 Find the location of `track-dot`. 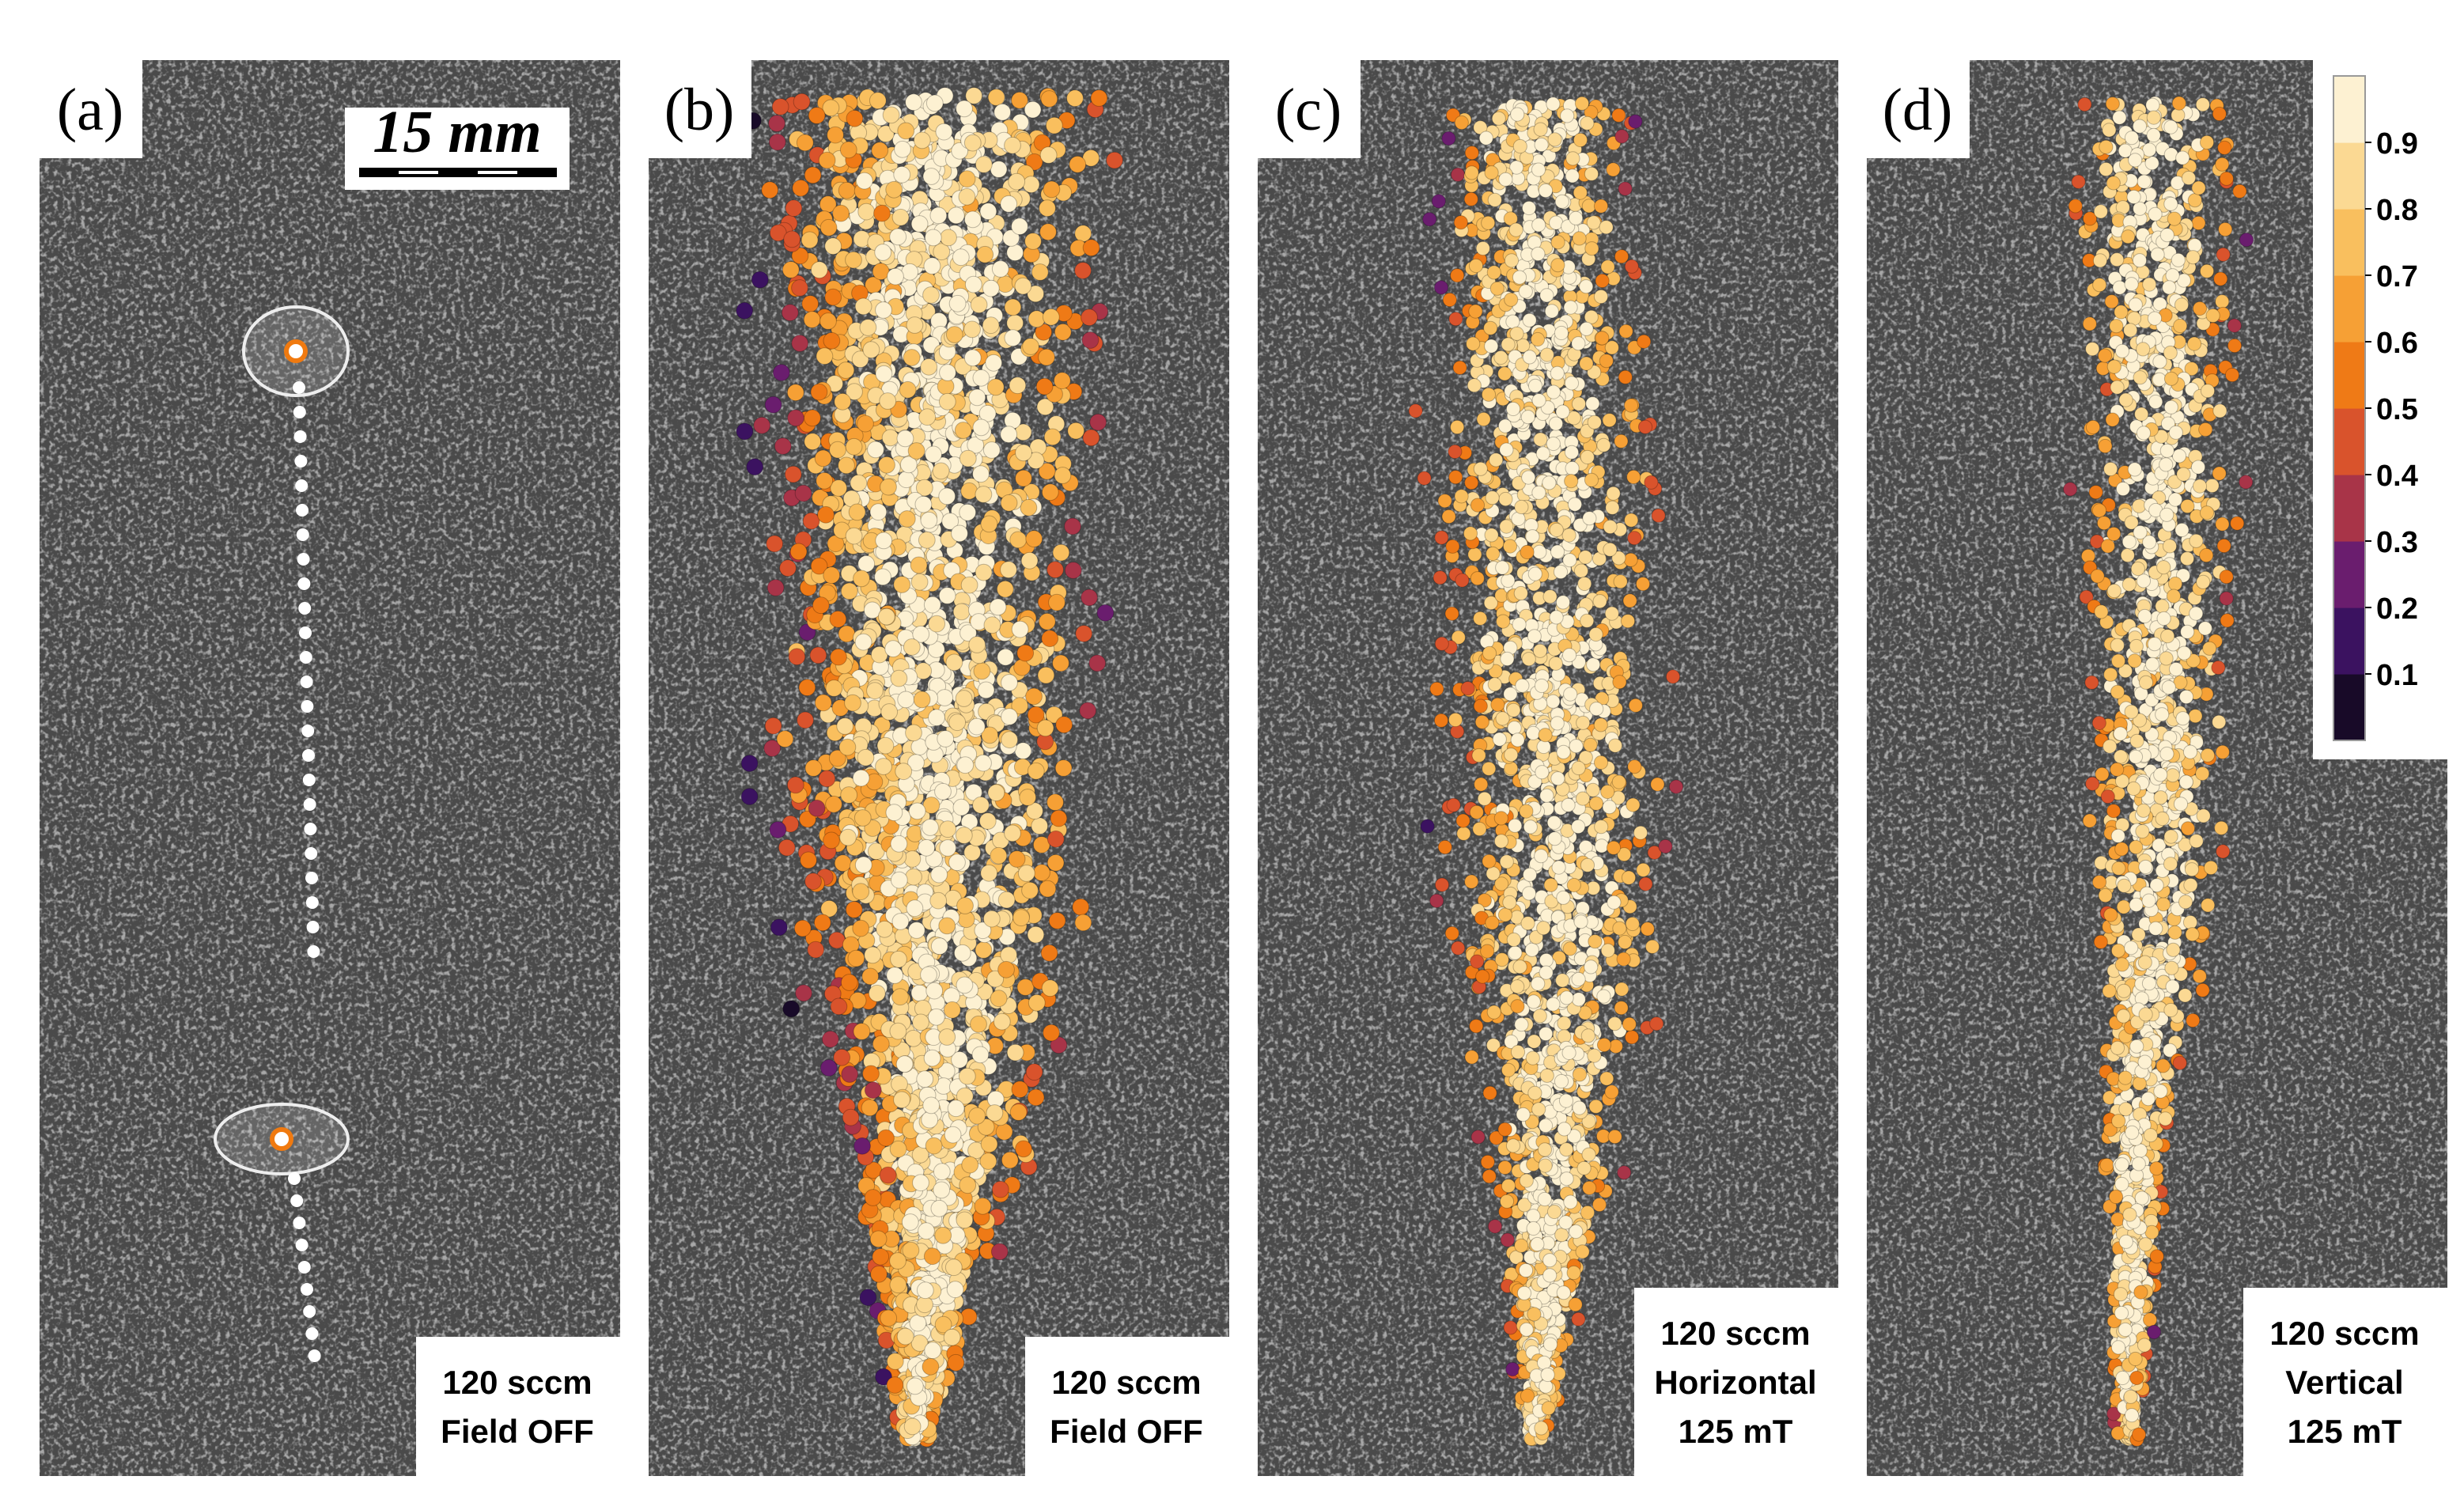

track-dot is located at coordinates (313, 927).